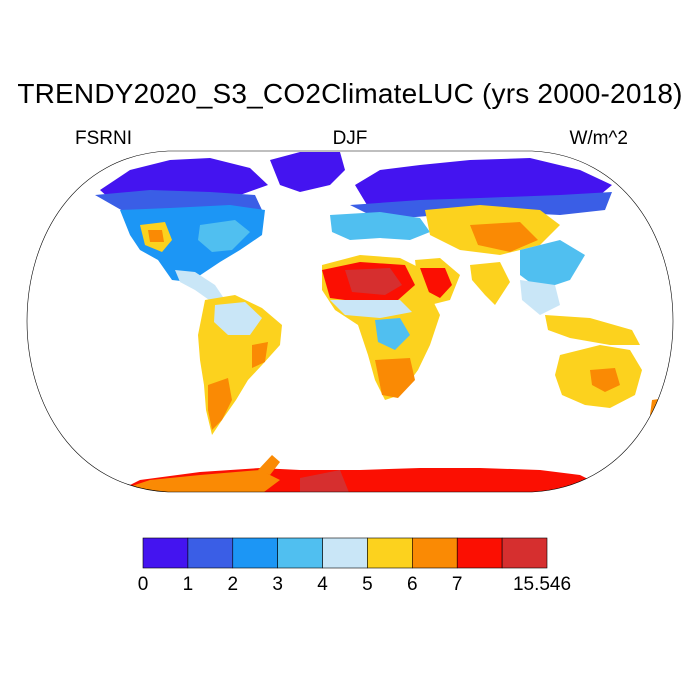 Image resolution: width=700 pixels, height=700 pixels. I want to click on southeast-asia-region, so click(540, 297).